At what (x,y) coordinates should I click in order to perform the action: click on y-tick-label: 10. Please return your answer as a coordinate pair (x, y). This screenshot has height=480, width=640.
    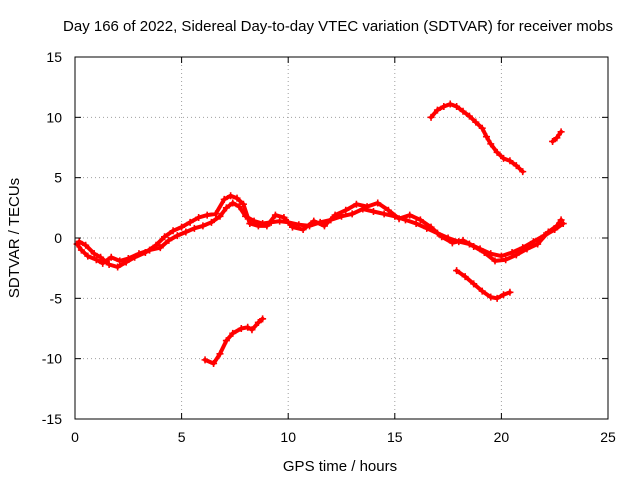
    Looking at the image, I should click on (54, 117).